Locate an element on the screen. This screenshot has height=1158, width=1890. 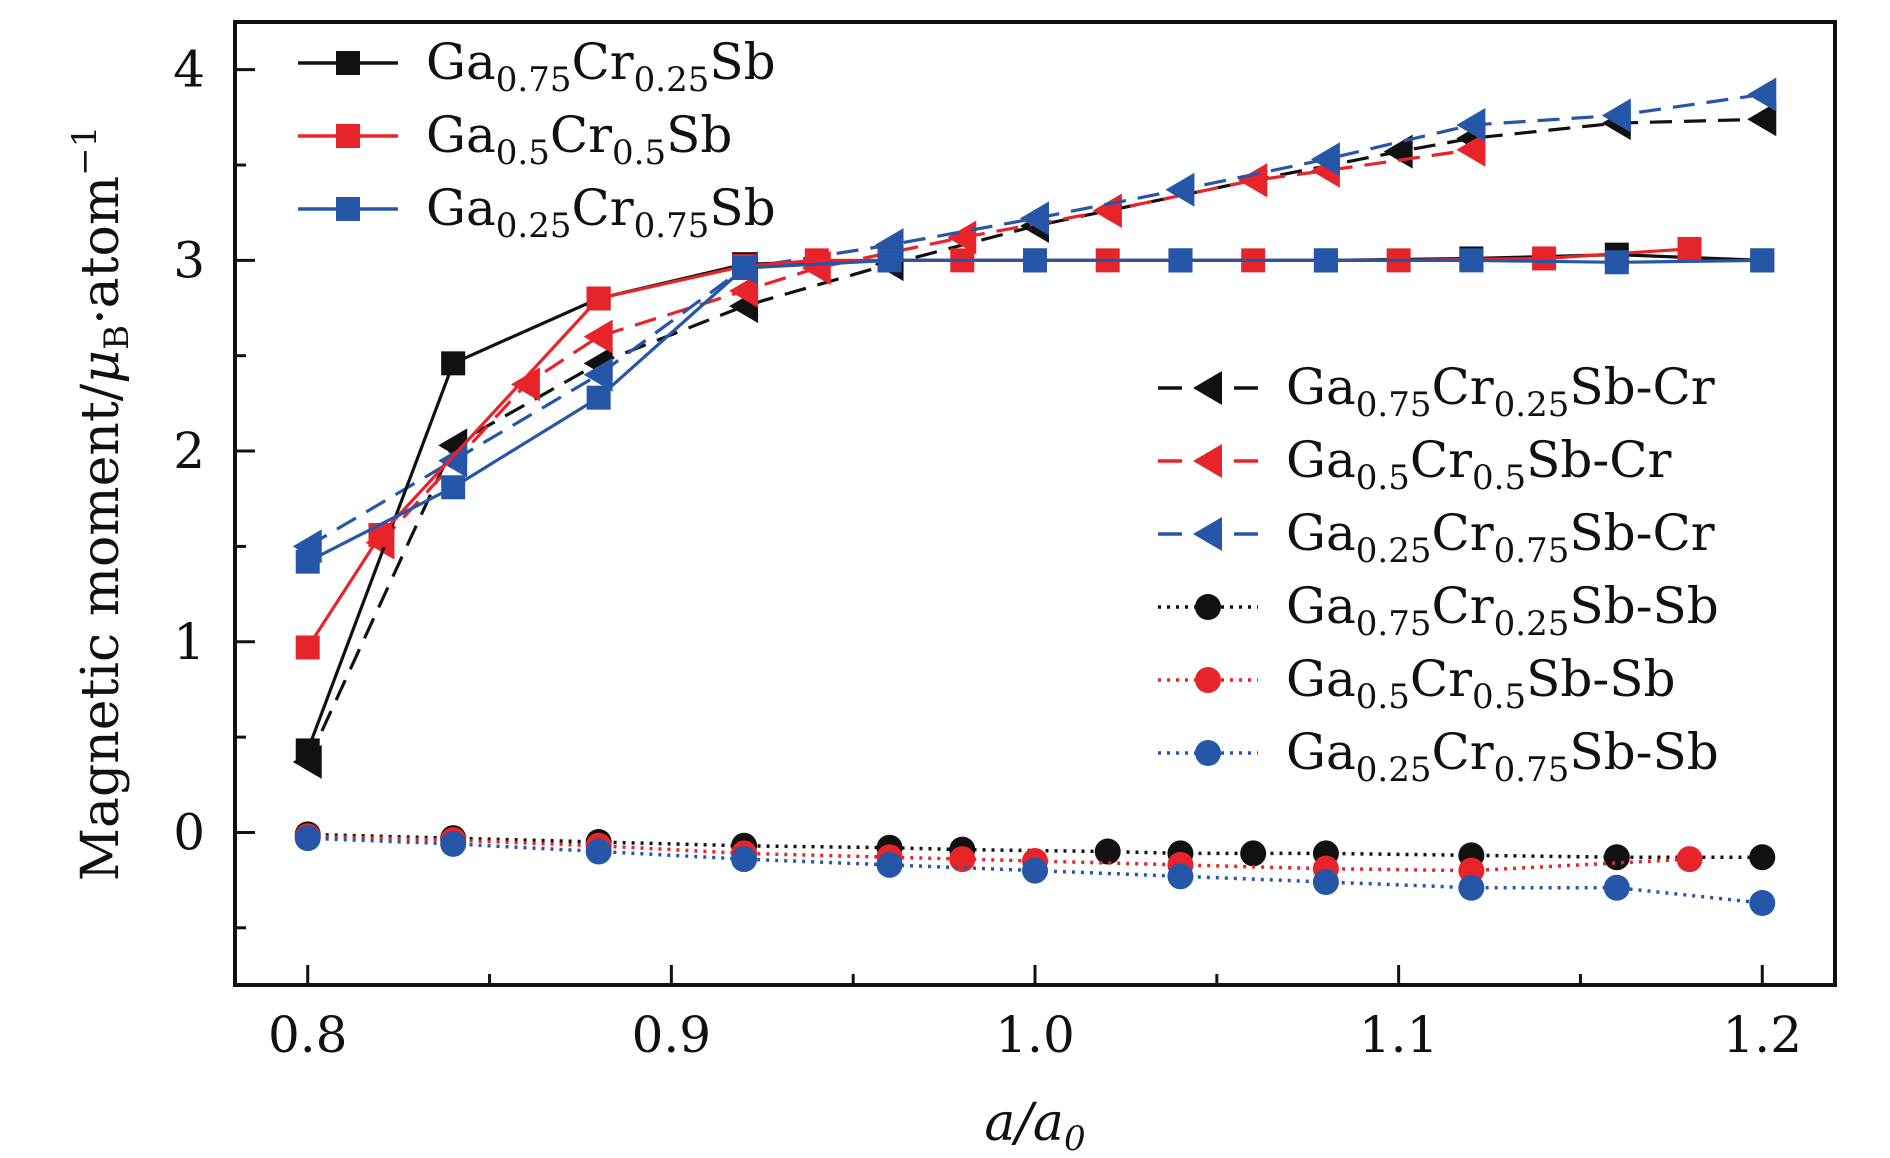
legend-entry: Ga0.5Cr0.5Sb is located at coordinates (515, 139).